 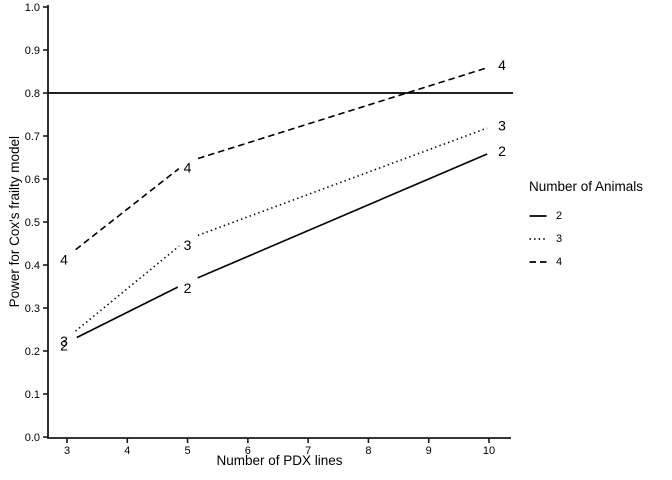 I want to click on legend-item-2: 2, so click(x=586, y=215).